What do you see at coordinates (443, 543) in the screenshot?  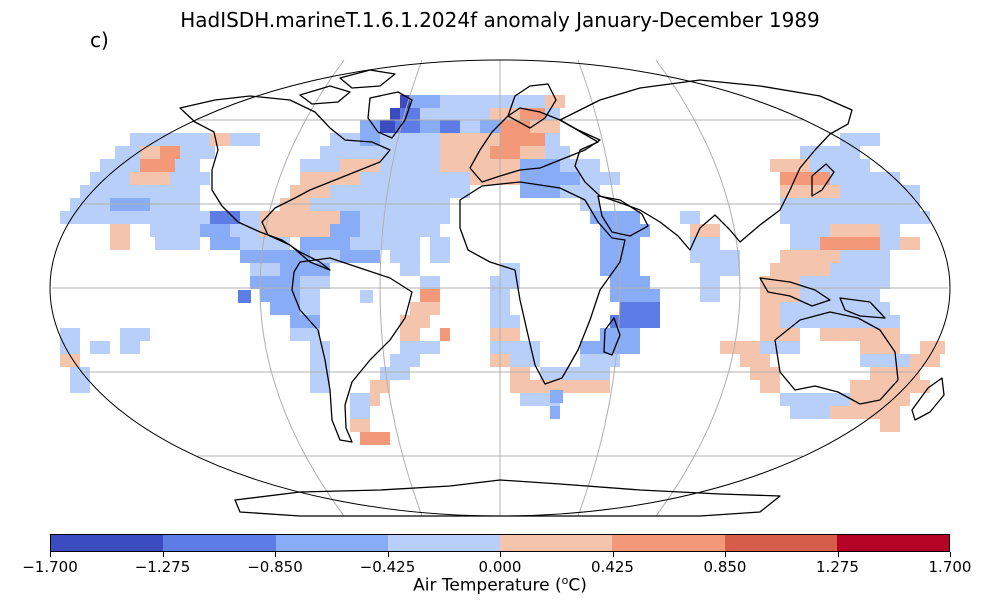 I see `colorbar-segment` at bounding box center [443, 543].